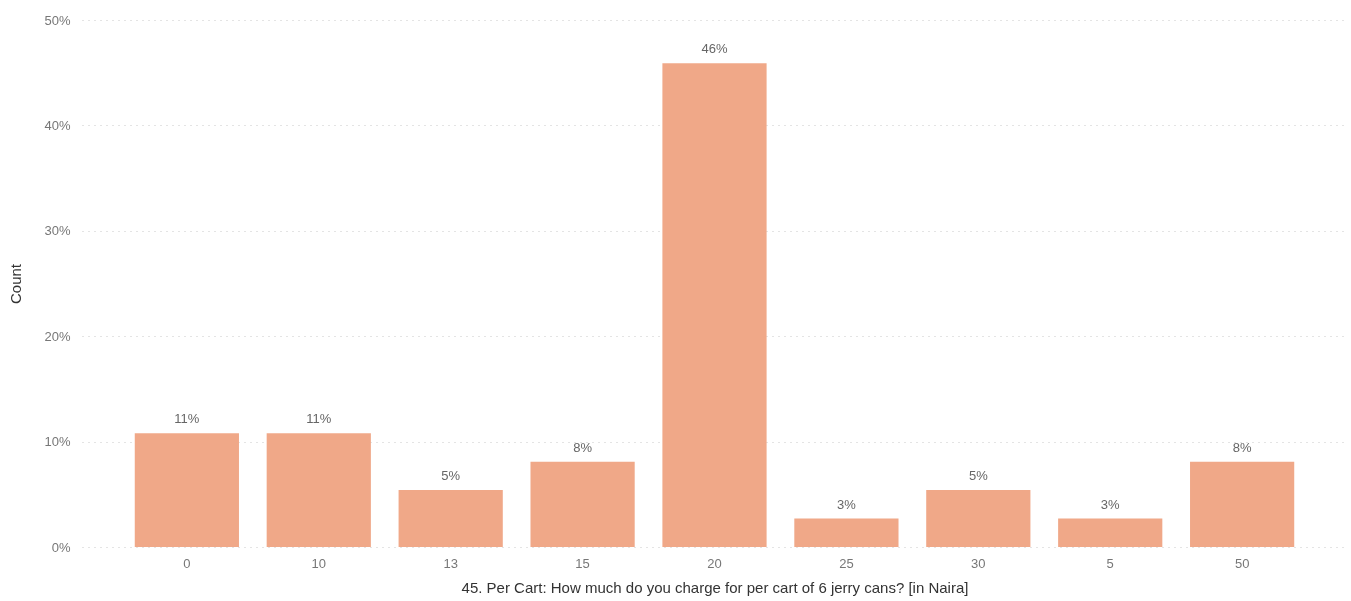 Image resolution: width=1351 pixels, height=601 pixels. What do you see at coordinates (715, 587) in the screenshot?
I see `x-axis-title: 45. Per Cart: How much do you charge for per cart of 6 jerry cans? [in Naira]` at bounding box center [715, 587].